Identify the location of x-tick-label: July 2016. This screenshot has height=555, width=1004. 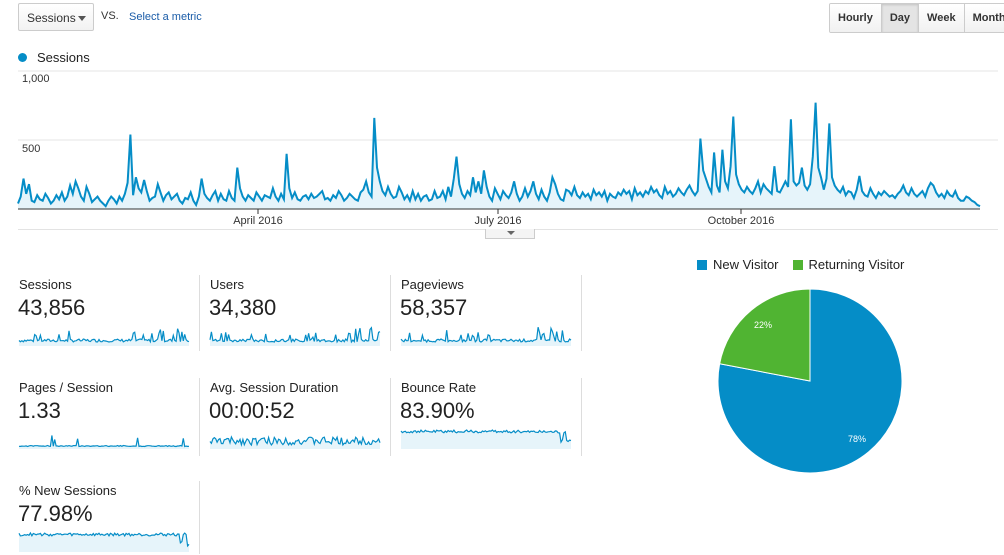
(497, 221).